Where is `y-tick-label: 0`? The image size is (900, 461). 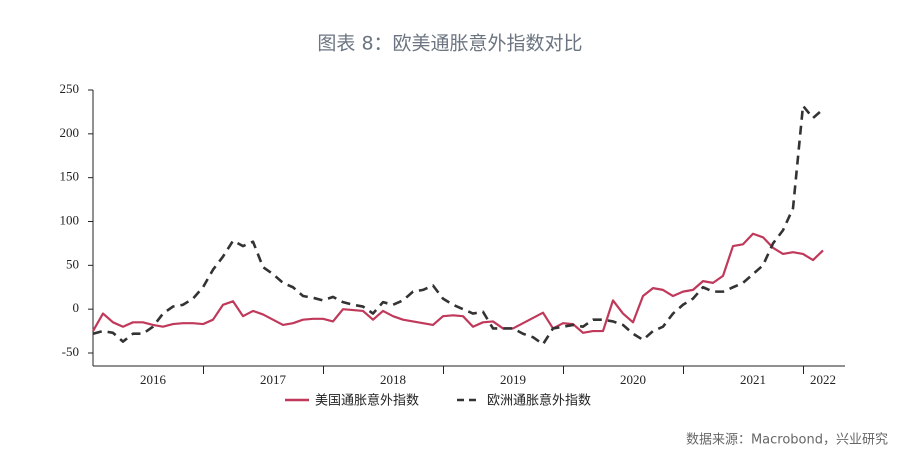 y-tick-label: 0 is located at coordinates (76, 307).